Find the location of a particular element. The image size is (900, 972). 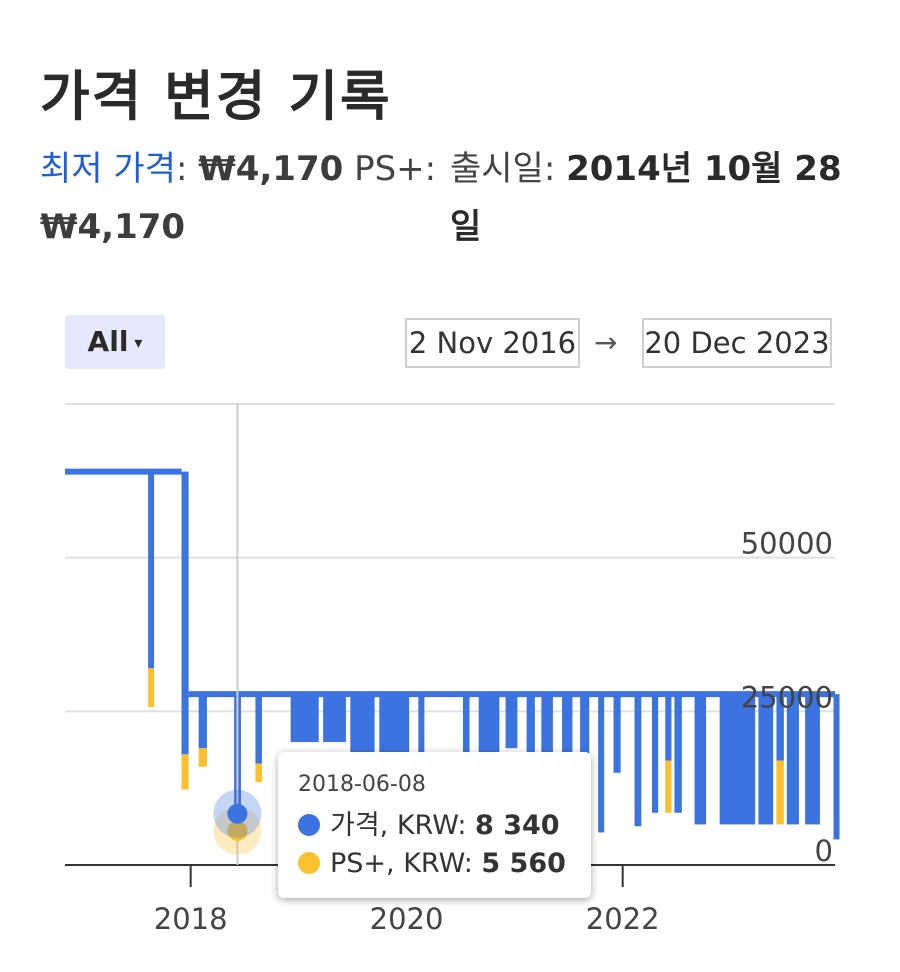

x-tick-label: 2020 is located at coordinates (407, 919).